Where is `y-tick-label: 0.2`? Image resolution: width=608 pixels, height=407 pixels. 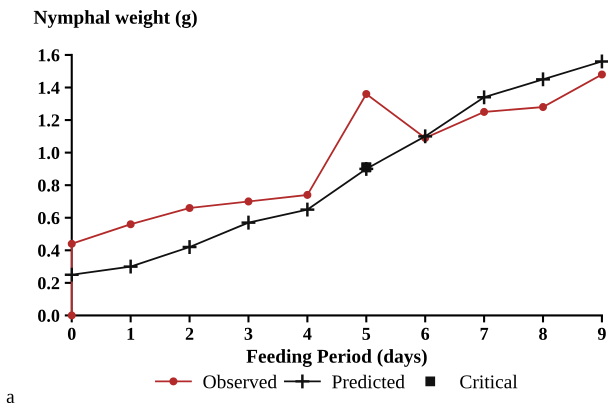 y-tick-label: 0.2 is located at coordinates (49, 283).